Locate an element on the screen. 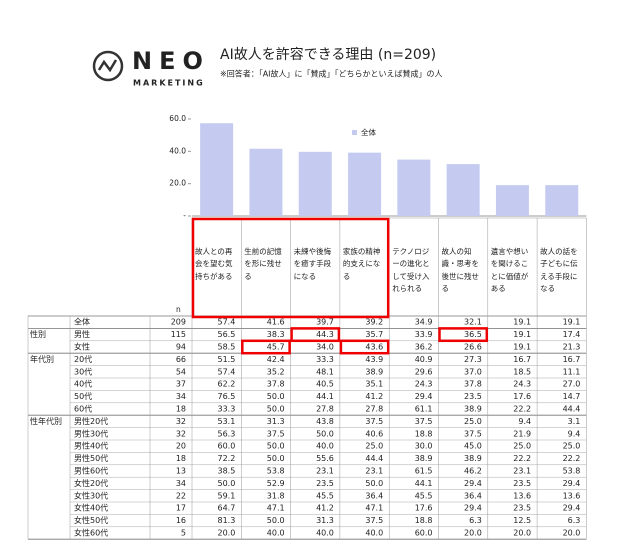 The width and height of the screenshot is (617, 554). cell: 6.3 is located at coordinates (574, 520).